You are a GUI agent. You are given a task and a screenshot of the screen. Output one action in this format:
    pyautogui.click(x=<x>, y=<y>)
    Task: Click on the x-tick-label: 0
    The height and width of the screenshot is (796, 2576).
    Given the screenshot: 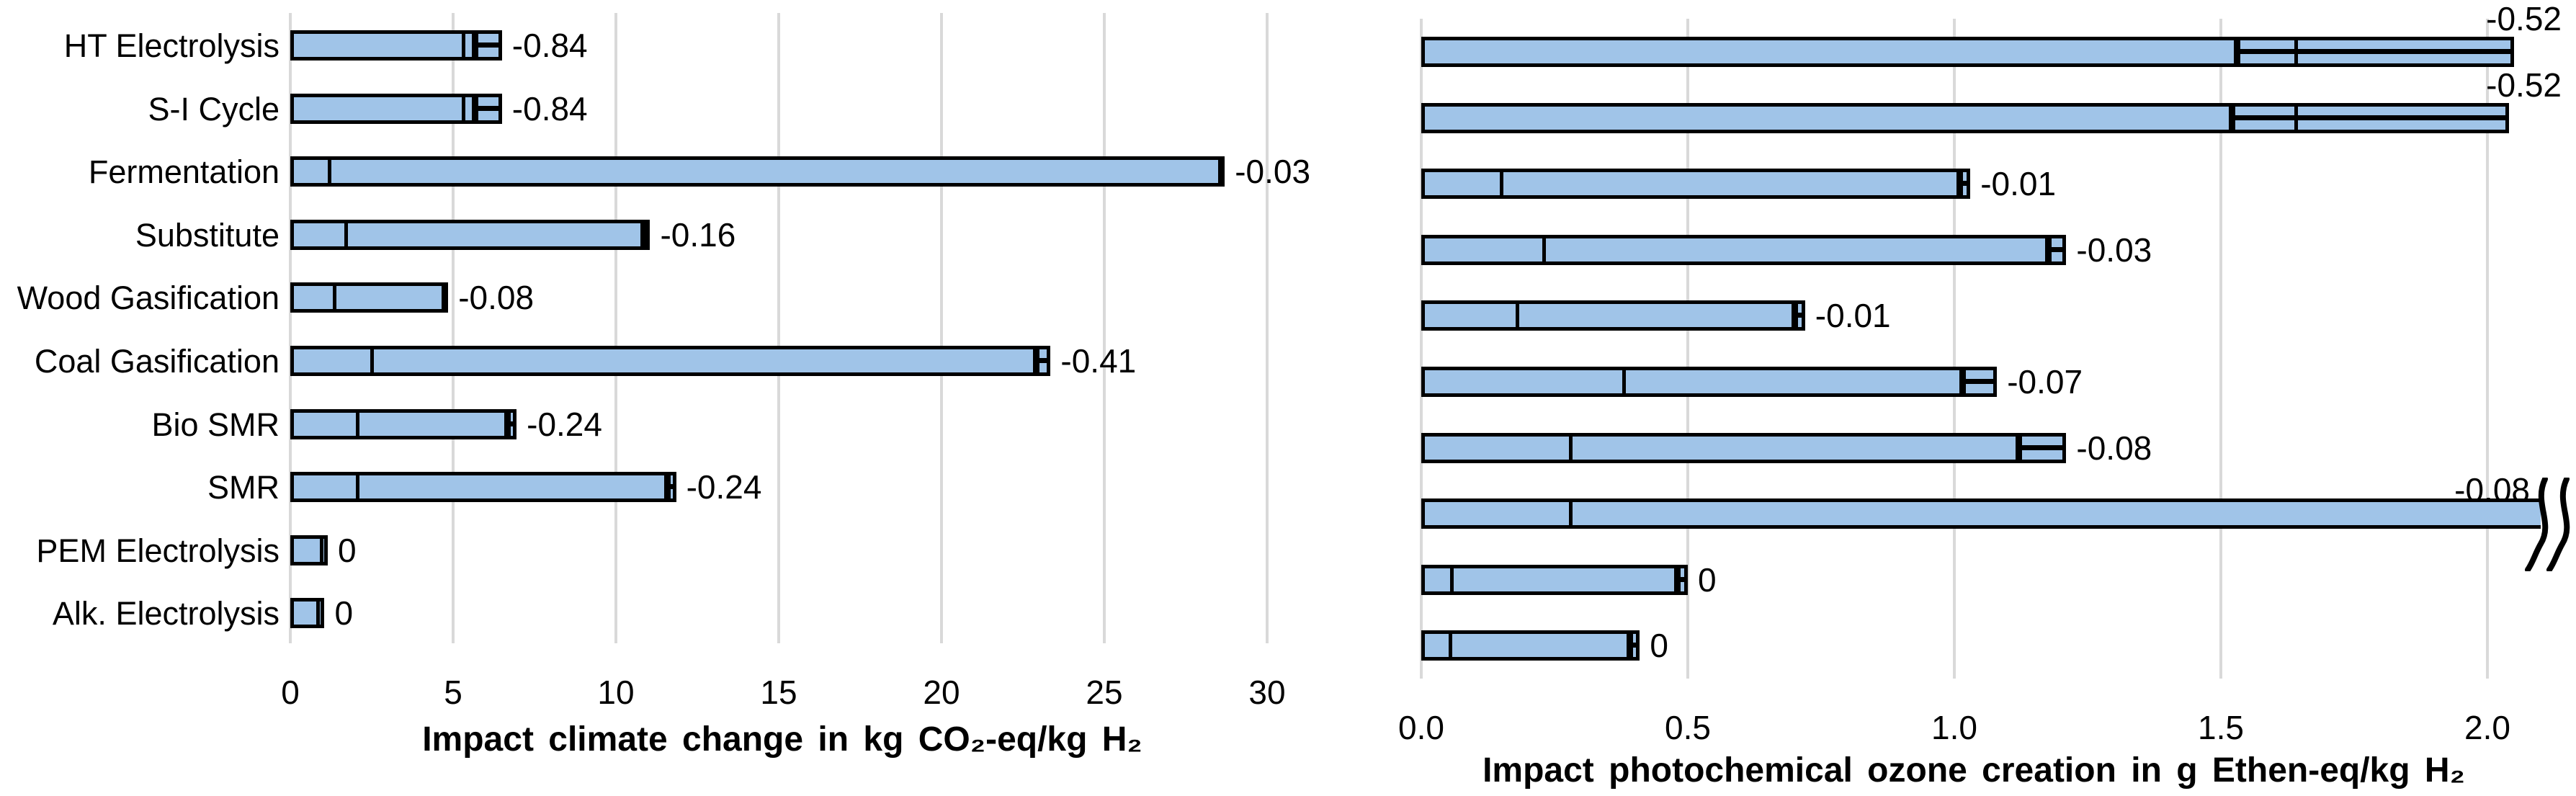 What is the action you would take?
    pyautogui.click(x=290, y=692)
    